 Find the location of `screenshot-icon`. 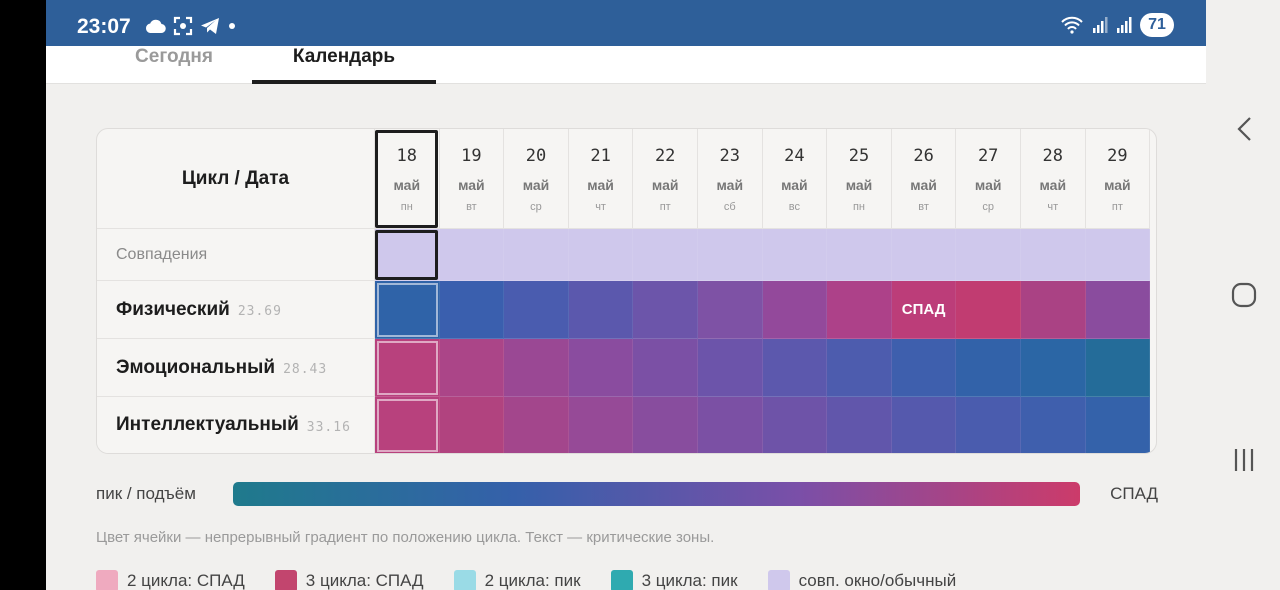

screenshot-icon is located at coordinates (183, 26).